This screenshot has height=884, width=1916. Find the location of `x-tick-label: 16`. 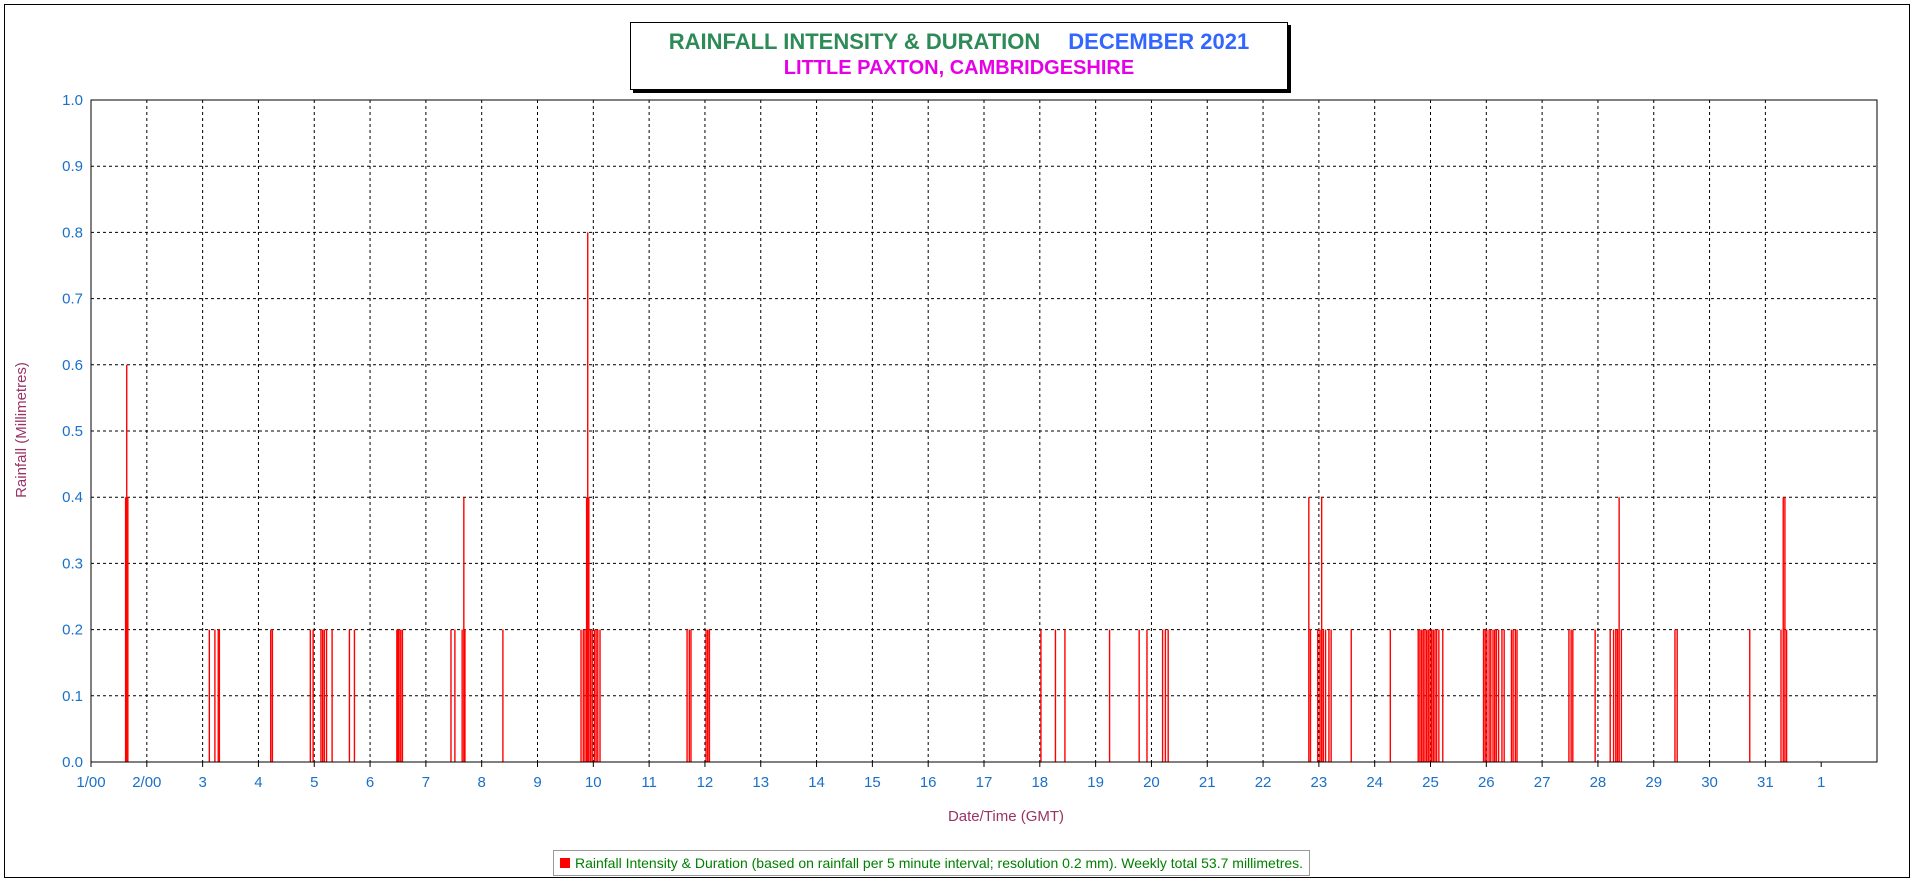

x-tick-label: 16 is located at coordinates (928, 782).